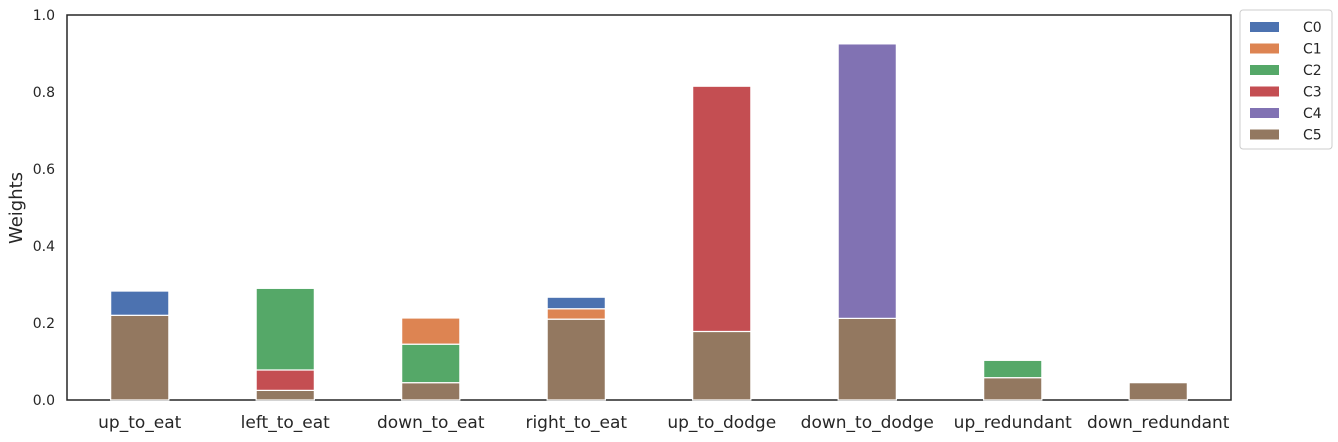 The image size is (1338, 442). I want to click on y-tick-label: 0.2, so click(44, 324).